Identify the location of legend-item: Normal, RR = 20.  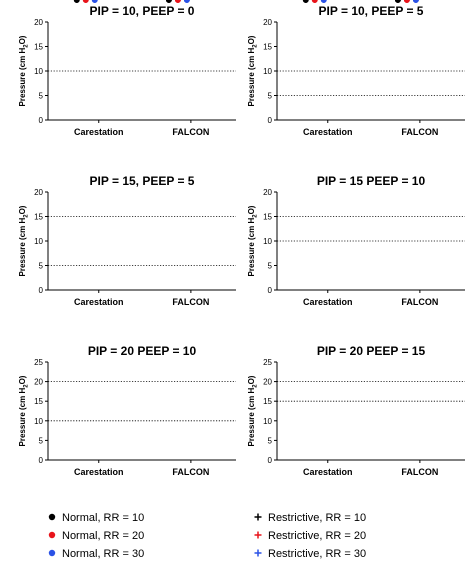
(96, 536).